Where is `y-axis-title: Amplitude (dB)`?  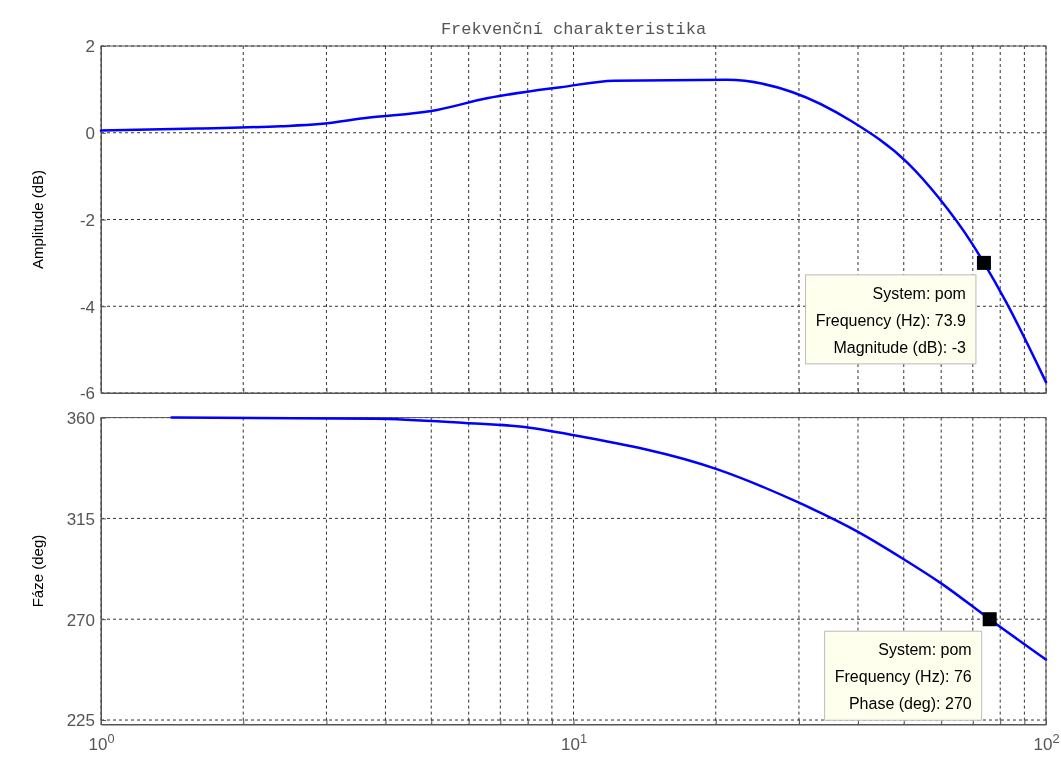
y-axis-title: Amplitude (dB) is located at coordinates (37, 219).